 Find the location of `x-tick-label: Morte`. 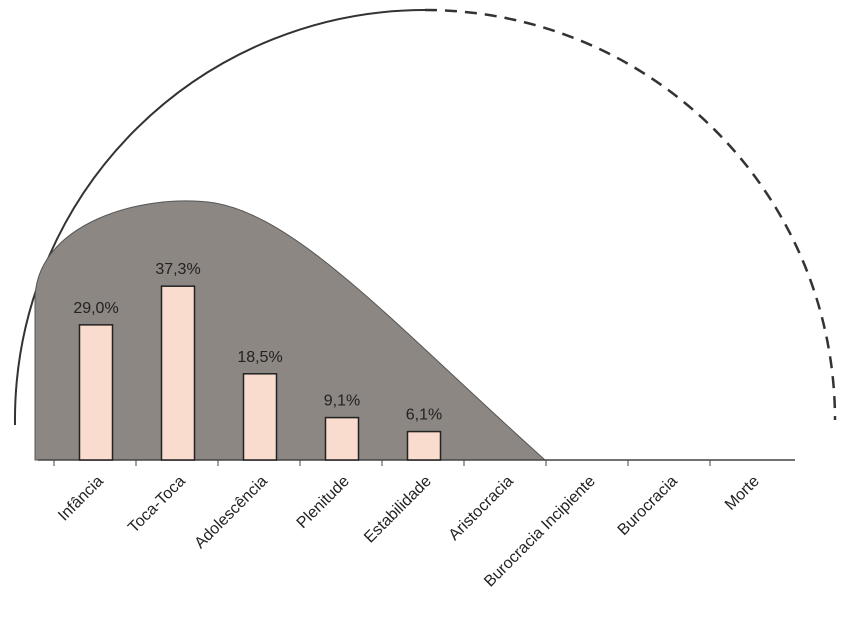

x-tick-label: Morte is located at coordinates (742, 493).